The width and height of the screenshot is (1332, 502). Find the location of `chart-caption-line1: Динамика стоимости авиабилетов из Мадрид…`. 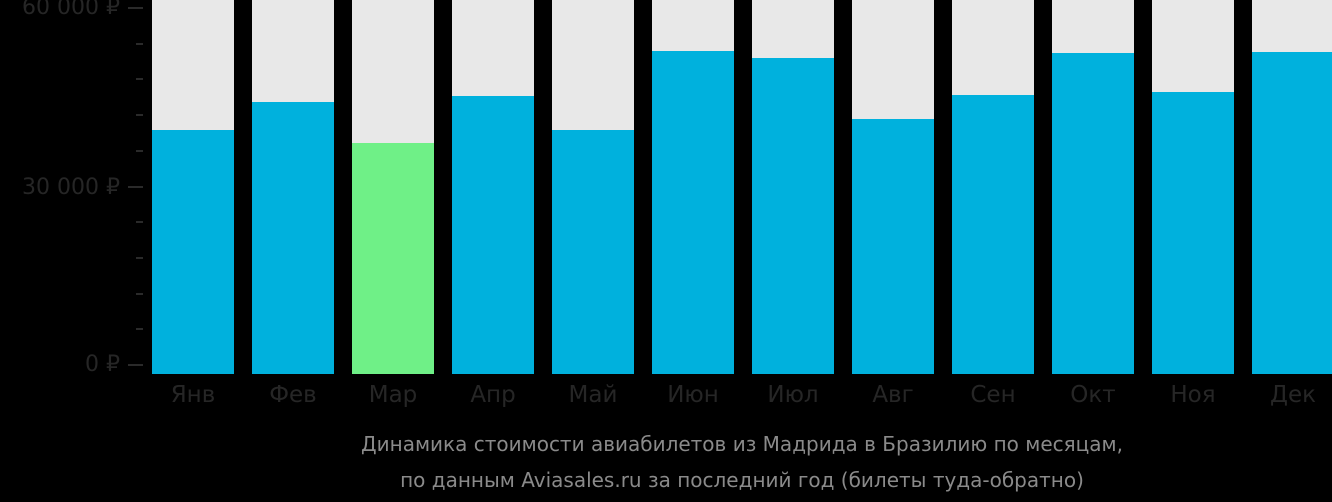

chart-caption-line1: Динамика стоимости авиабилетов из Мадрид… is located at coordinates (742, 444).